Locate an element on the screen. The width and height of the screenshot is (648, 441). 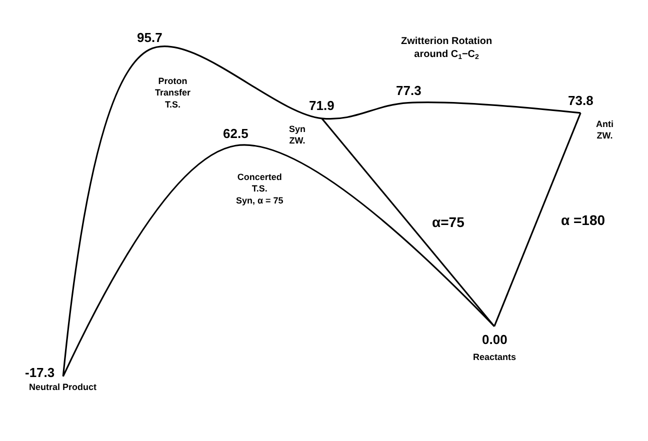
data-label: 71.9 is located at coordinates (321, 105).